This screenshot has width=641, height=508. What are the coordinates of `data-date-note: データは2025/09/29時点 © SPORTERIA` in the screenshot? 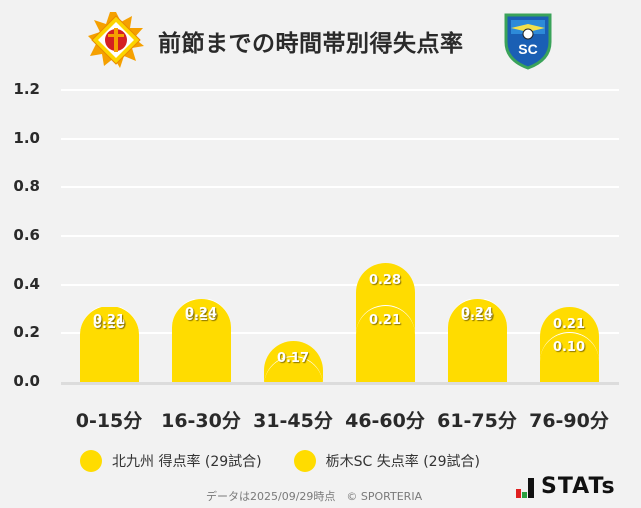 It's located at (314, 496).